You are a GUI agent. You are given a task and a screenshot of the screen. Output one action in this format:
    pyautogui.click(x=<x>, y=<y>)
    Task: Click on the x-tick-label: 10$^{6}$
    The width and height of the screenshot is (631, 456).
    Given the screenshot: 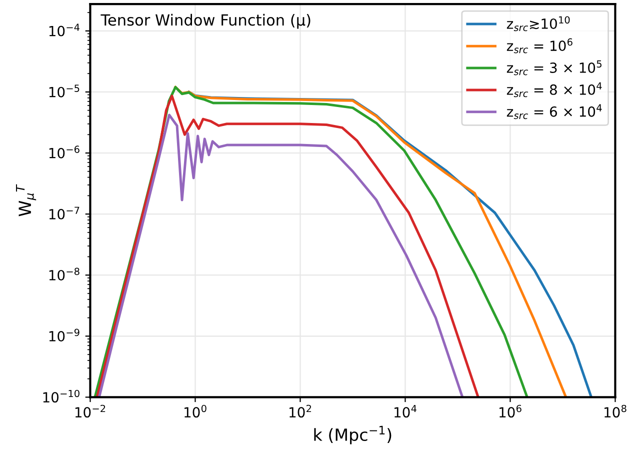 What is the action you would take?
    pyautogui.click(x=511, y=411)
    